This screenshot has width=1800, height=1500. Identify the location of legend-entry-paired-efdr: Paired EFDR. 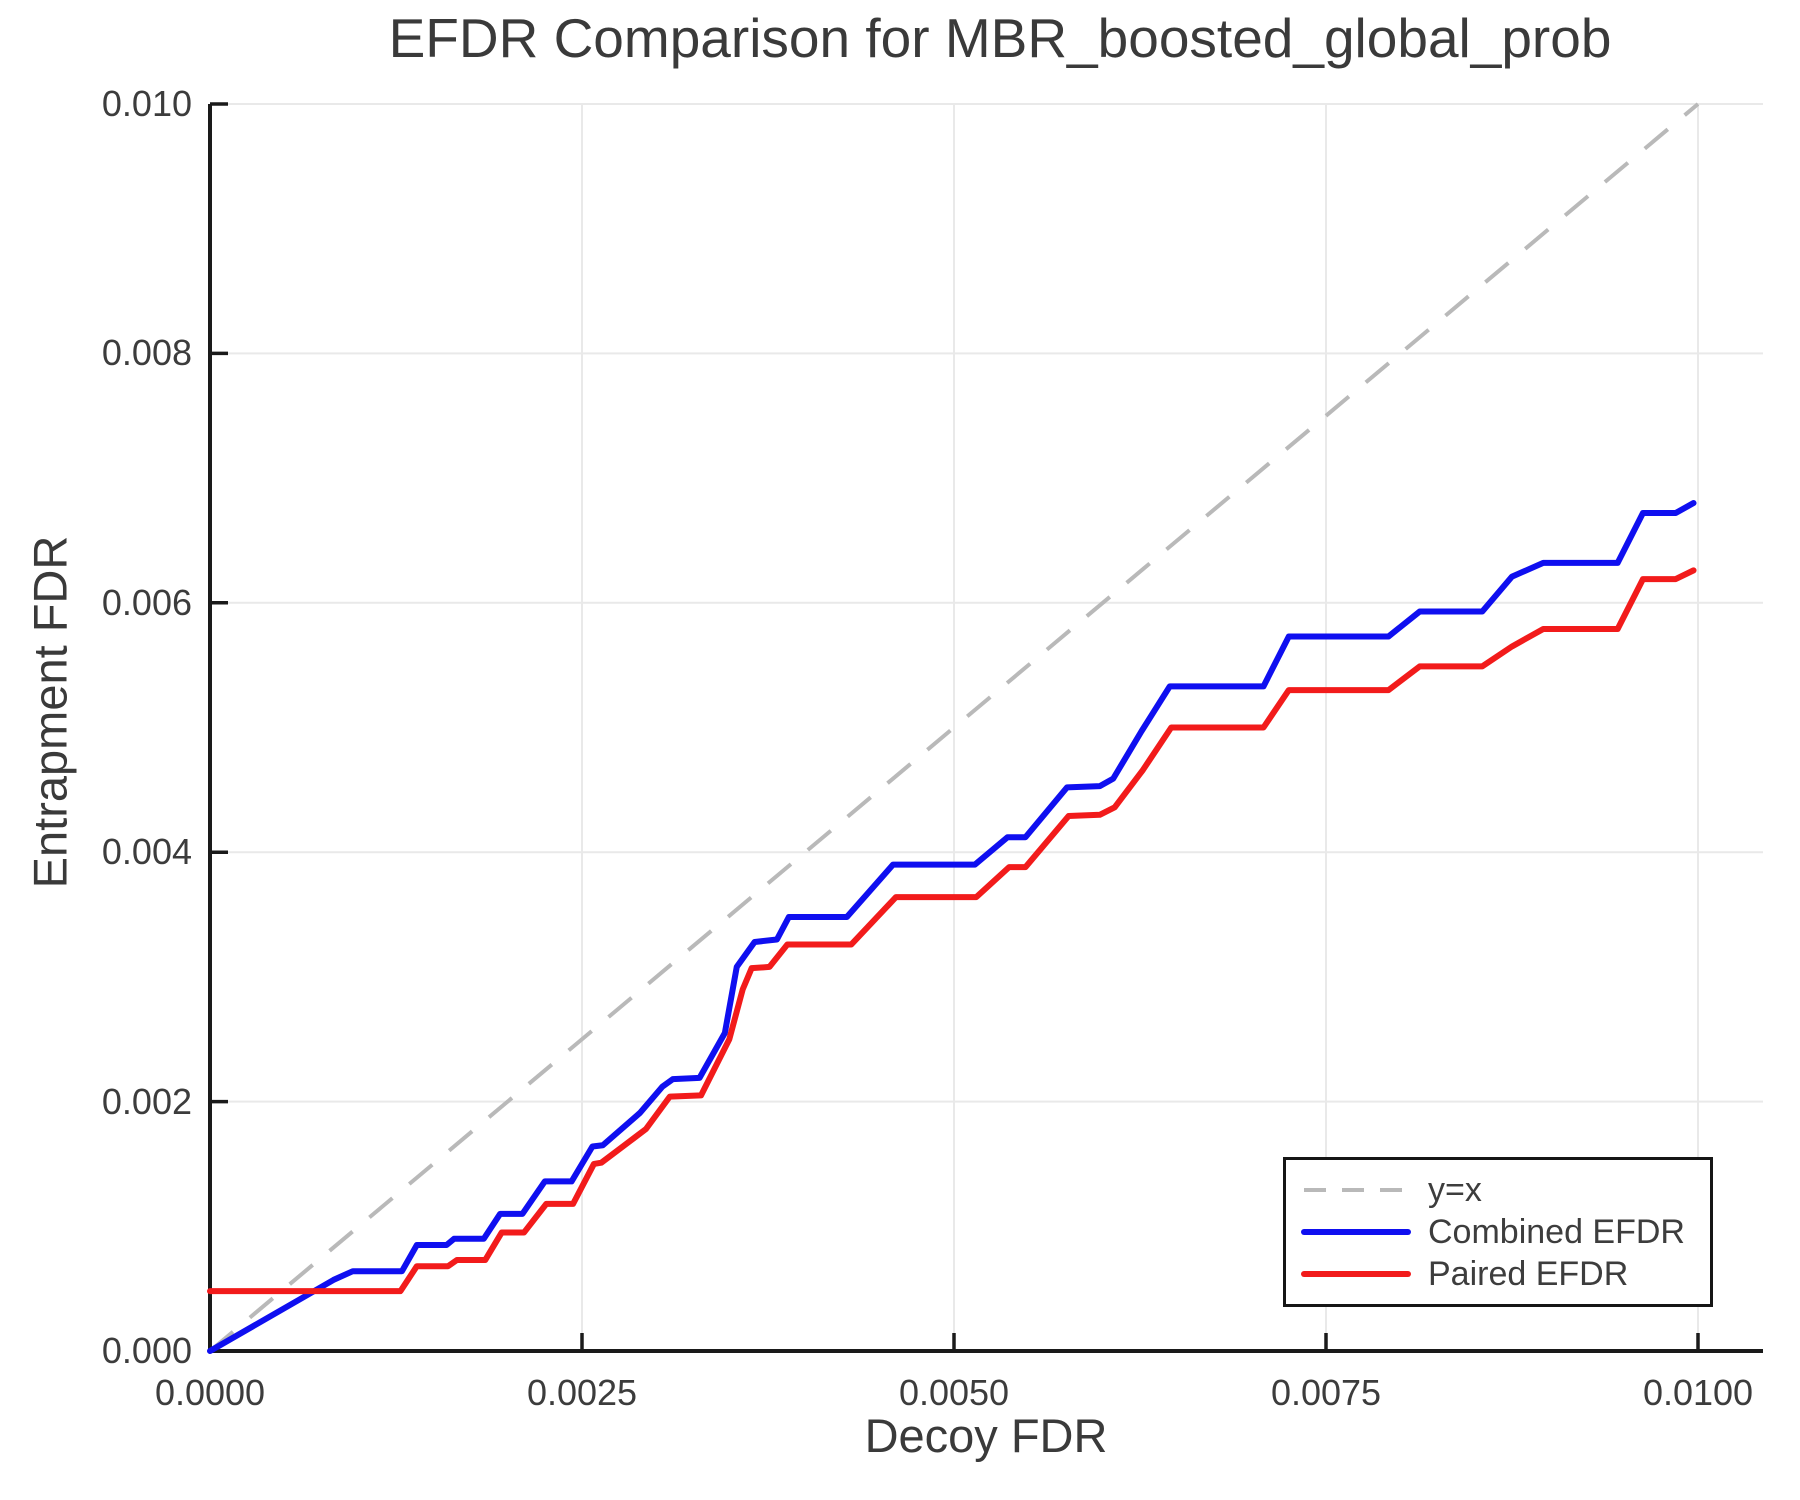
(1505, 1274).